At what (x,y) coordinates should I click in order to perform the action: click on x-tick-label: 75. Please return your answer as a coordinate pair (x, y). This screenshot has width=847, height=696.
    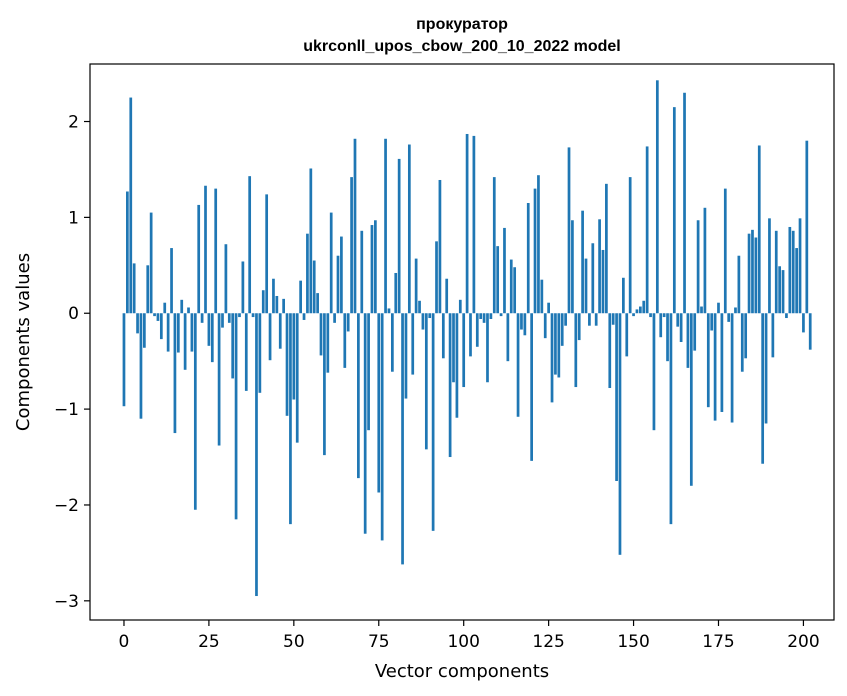
    Looking at the image, I should click on (379, 642).